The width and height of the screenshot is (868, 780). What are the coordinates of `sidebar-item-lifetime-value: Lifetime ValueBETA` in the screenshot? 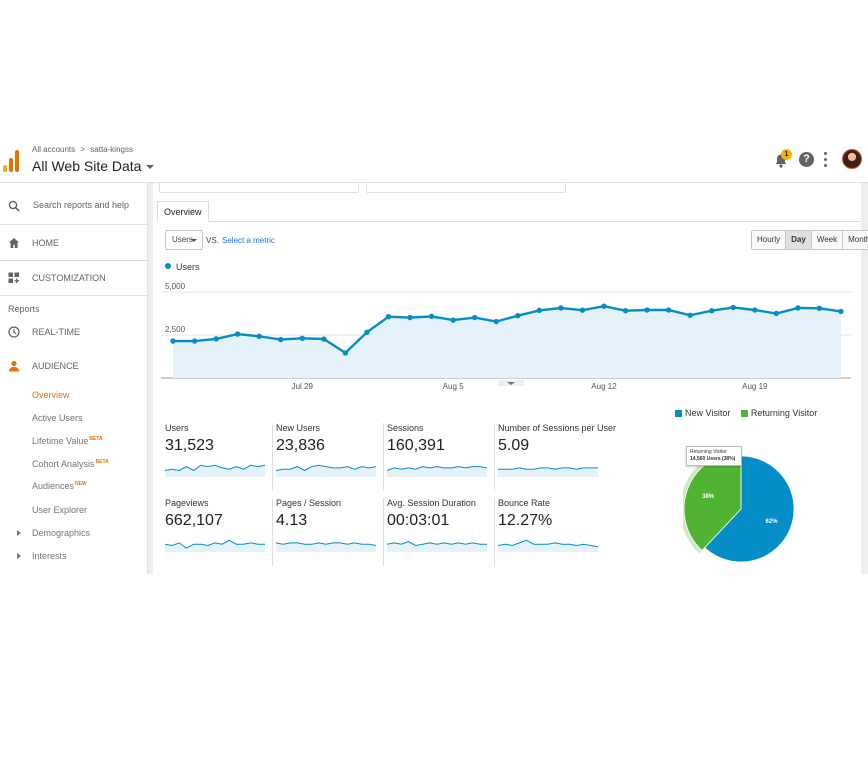 It's located at (67, 441).